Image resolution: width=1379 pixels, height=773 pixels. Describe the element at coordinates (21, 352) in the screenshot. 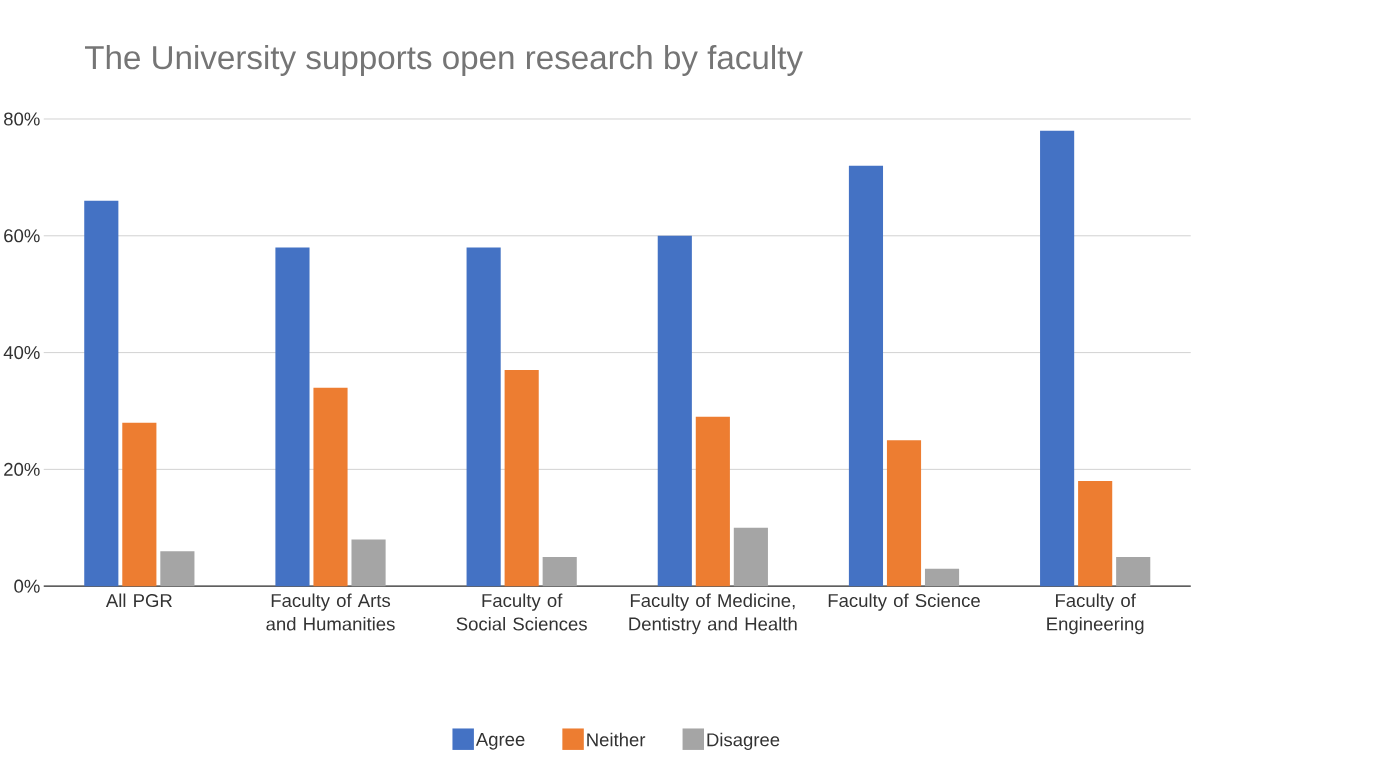

I see `y-tick-label: 40%` at that location.